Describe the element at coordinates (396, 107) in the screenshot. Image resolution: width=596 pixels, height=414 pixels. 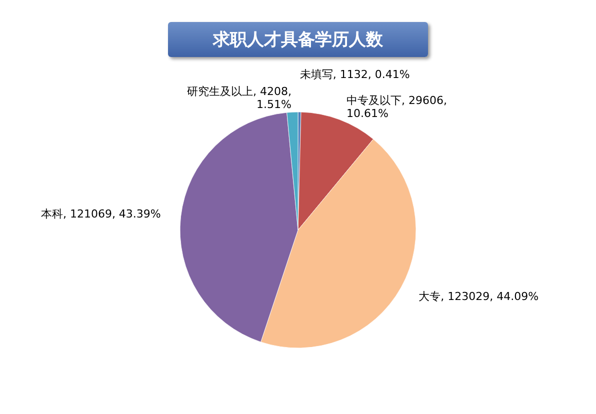
I see `slice-label: 中专及以下, 29606, 10.61%` at that location.